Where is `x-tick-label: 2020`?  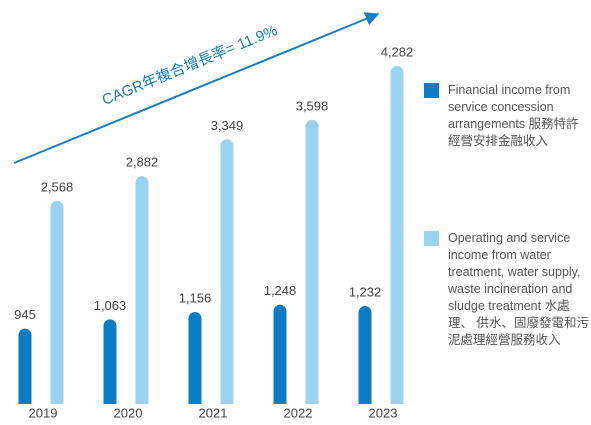 x-tick-label: 2020 is located at coordinates (128, 412).